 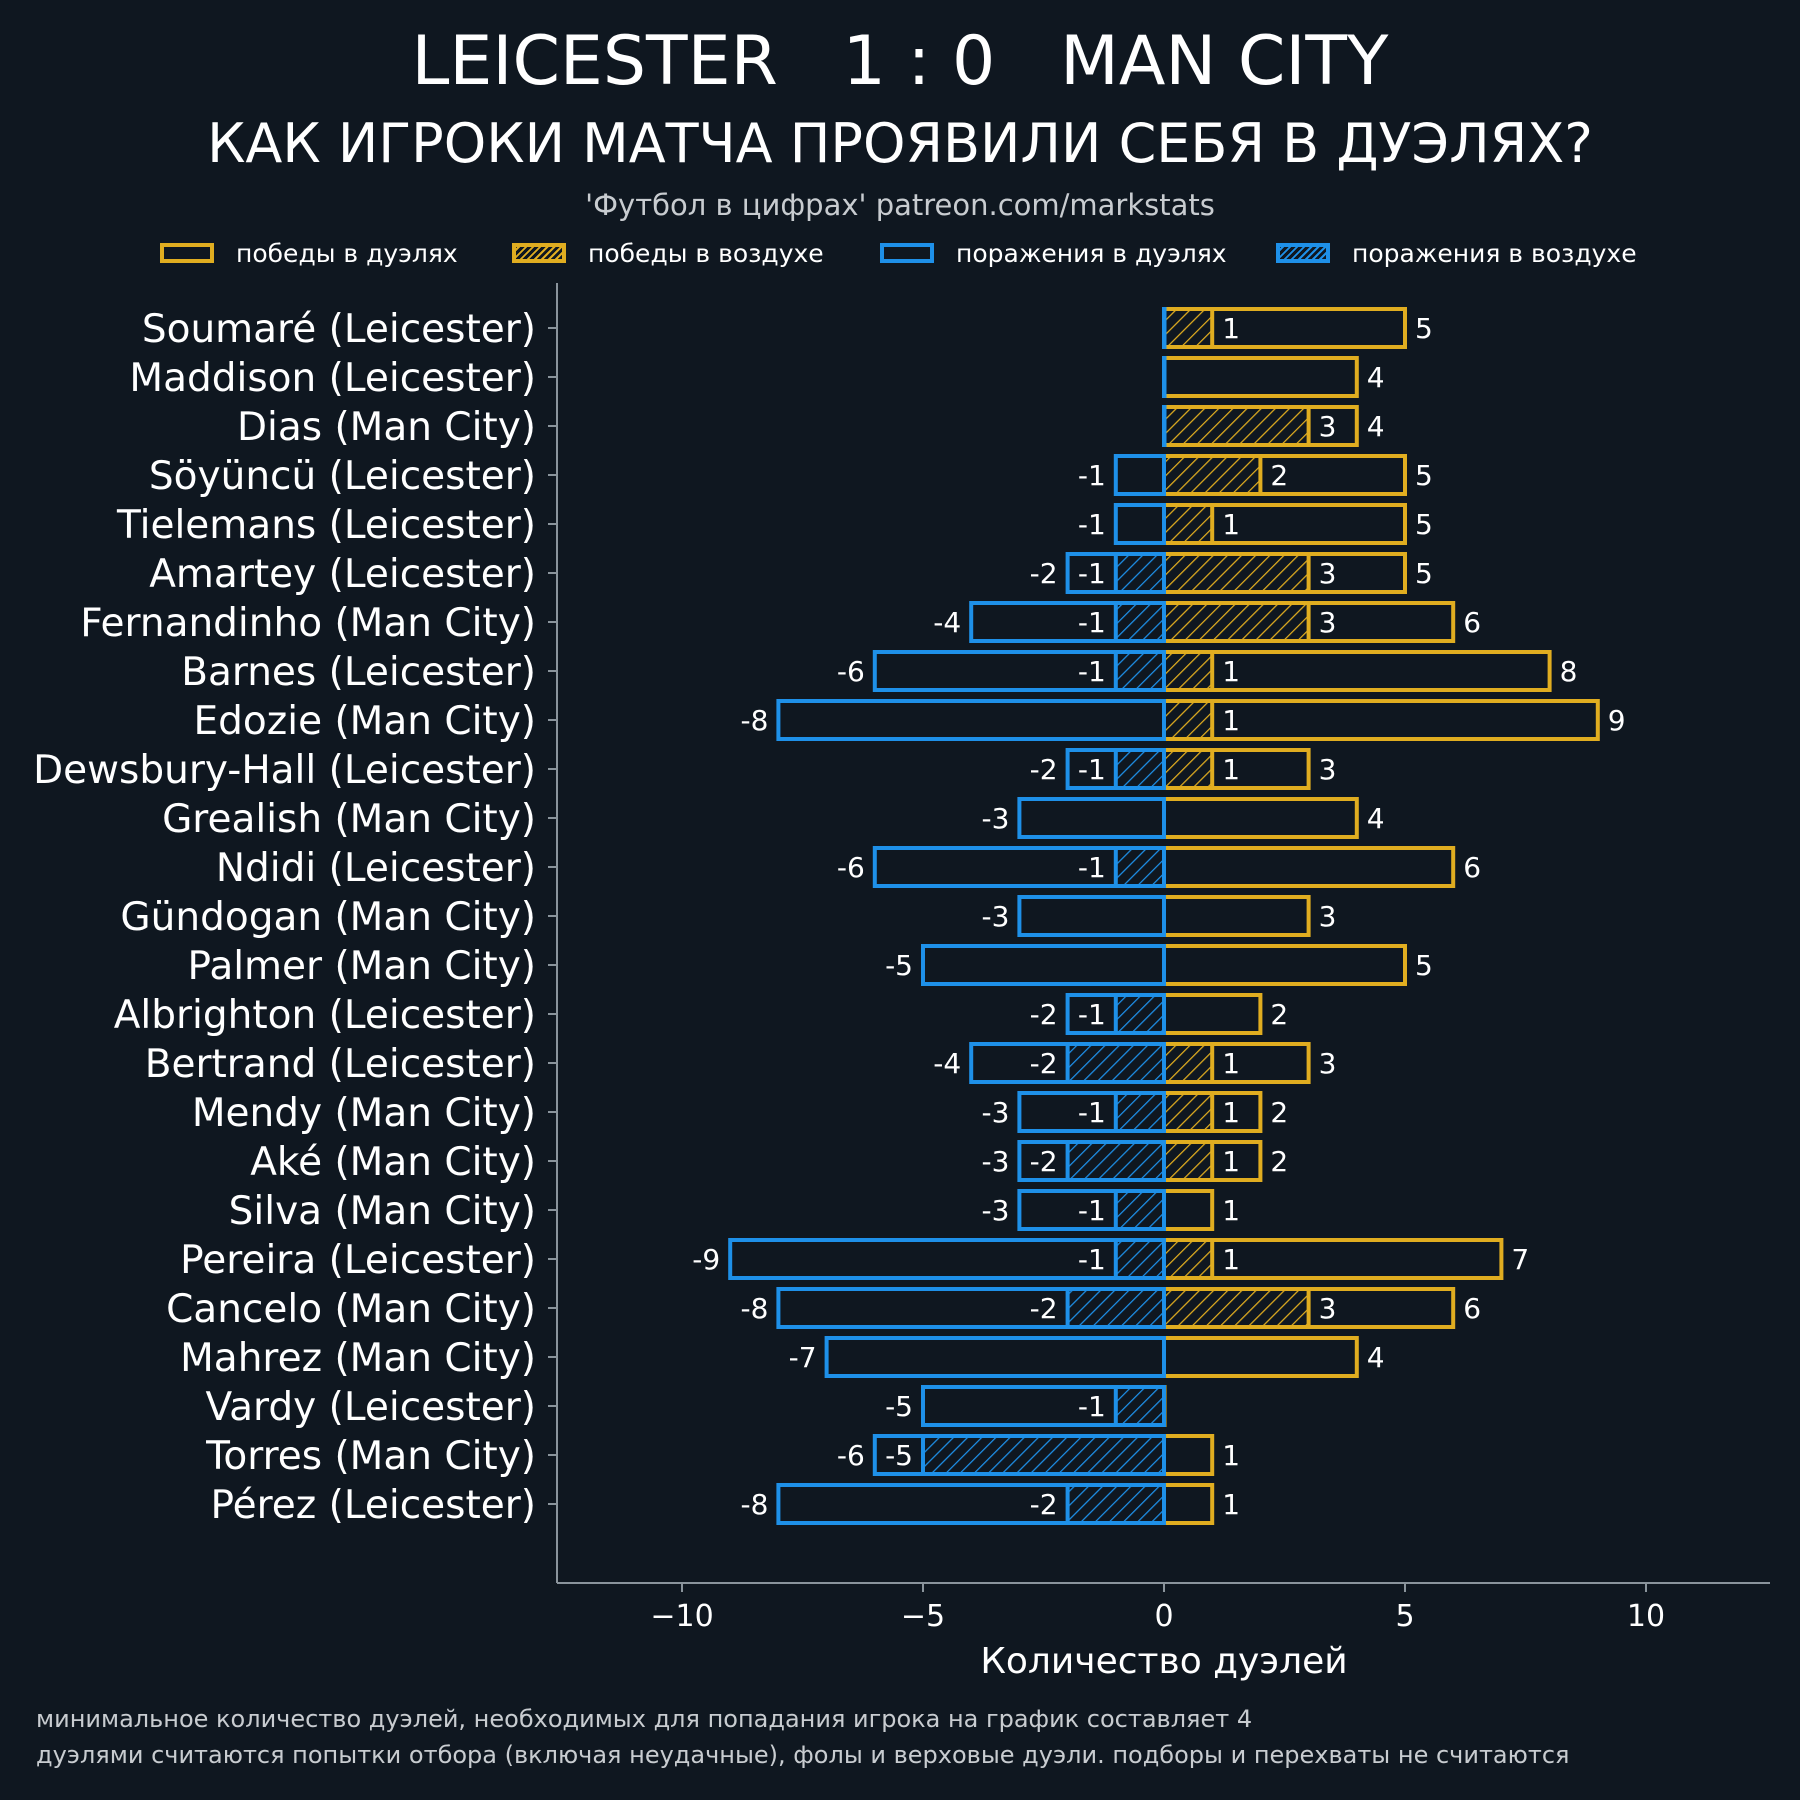 What do you see at coordinates (393, 1162) in the screenshot?
I see `player-name: Aké (Man City)` at bounding box center [393, 1162].